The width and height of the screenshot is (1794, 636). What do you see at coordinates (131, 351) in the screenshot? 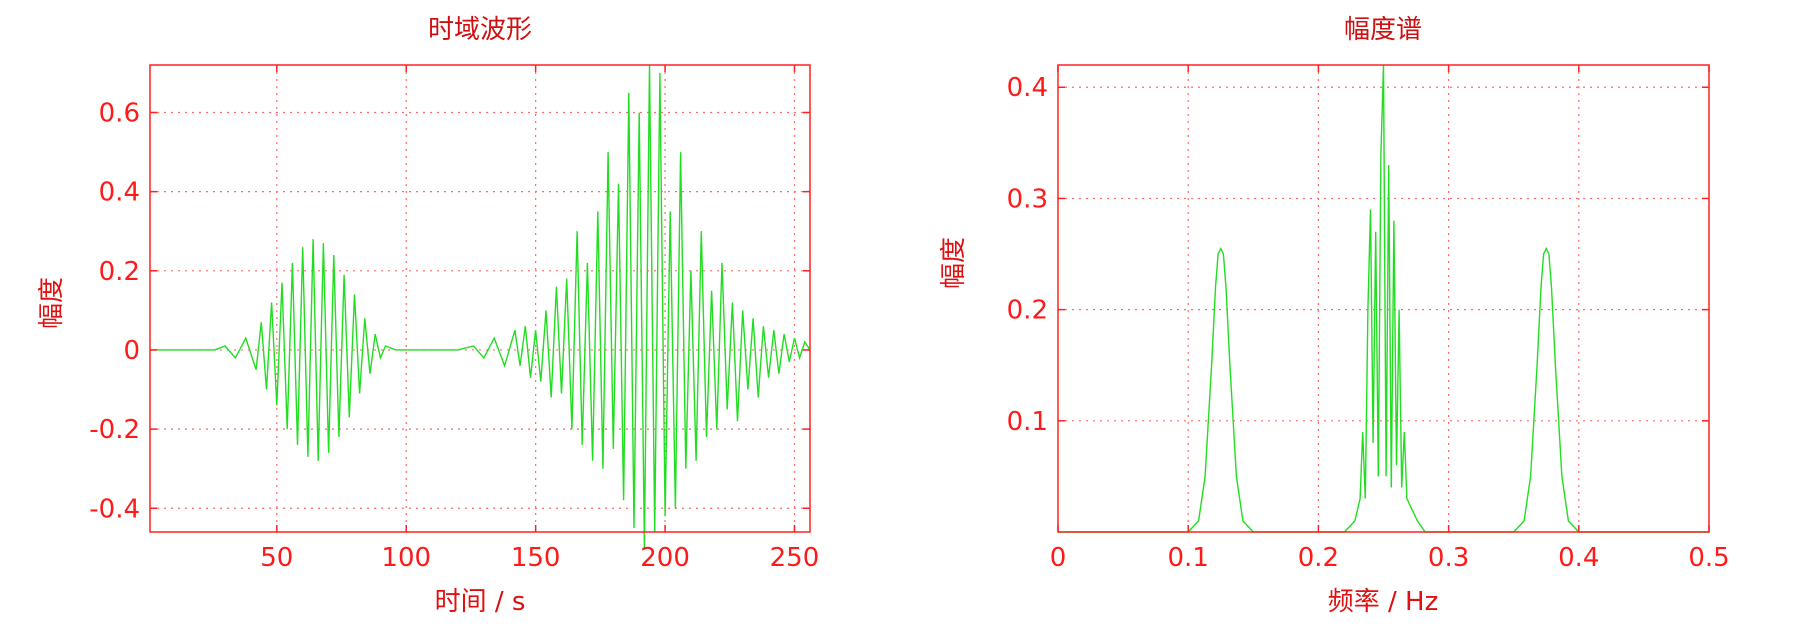
I see `y-tick-label: 0` at bounding box center [131, 351].